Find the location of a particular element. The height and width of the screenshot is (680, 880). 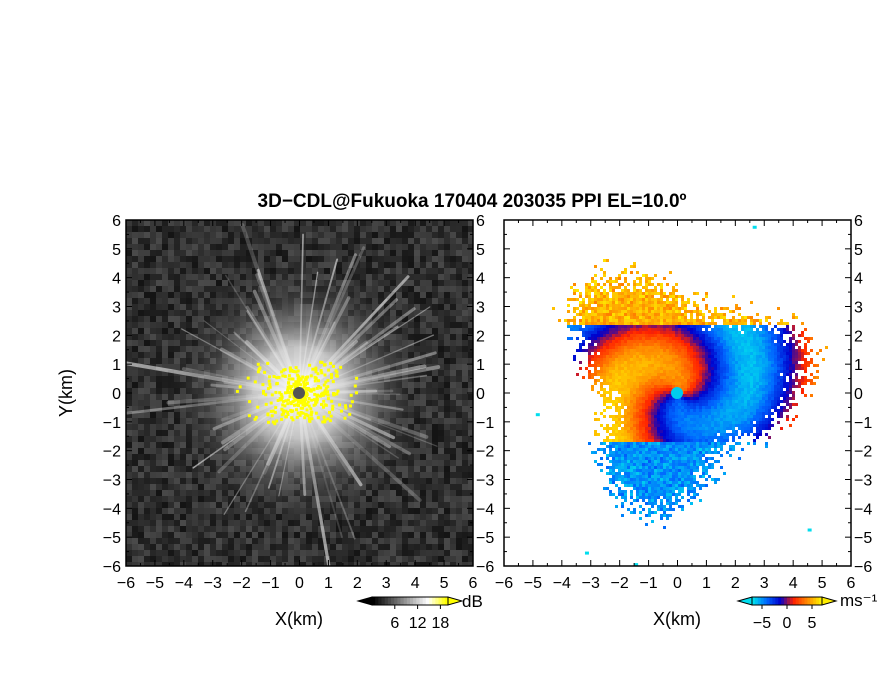

colorbar-tick-label: 0 is located at coordinates (787, 623).